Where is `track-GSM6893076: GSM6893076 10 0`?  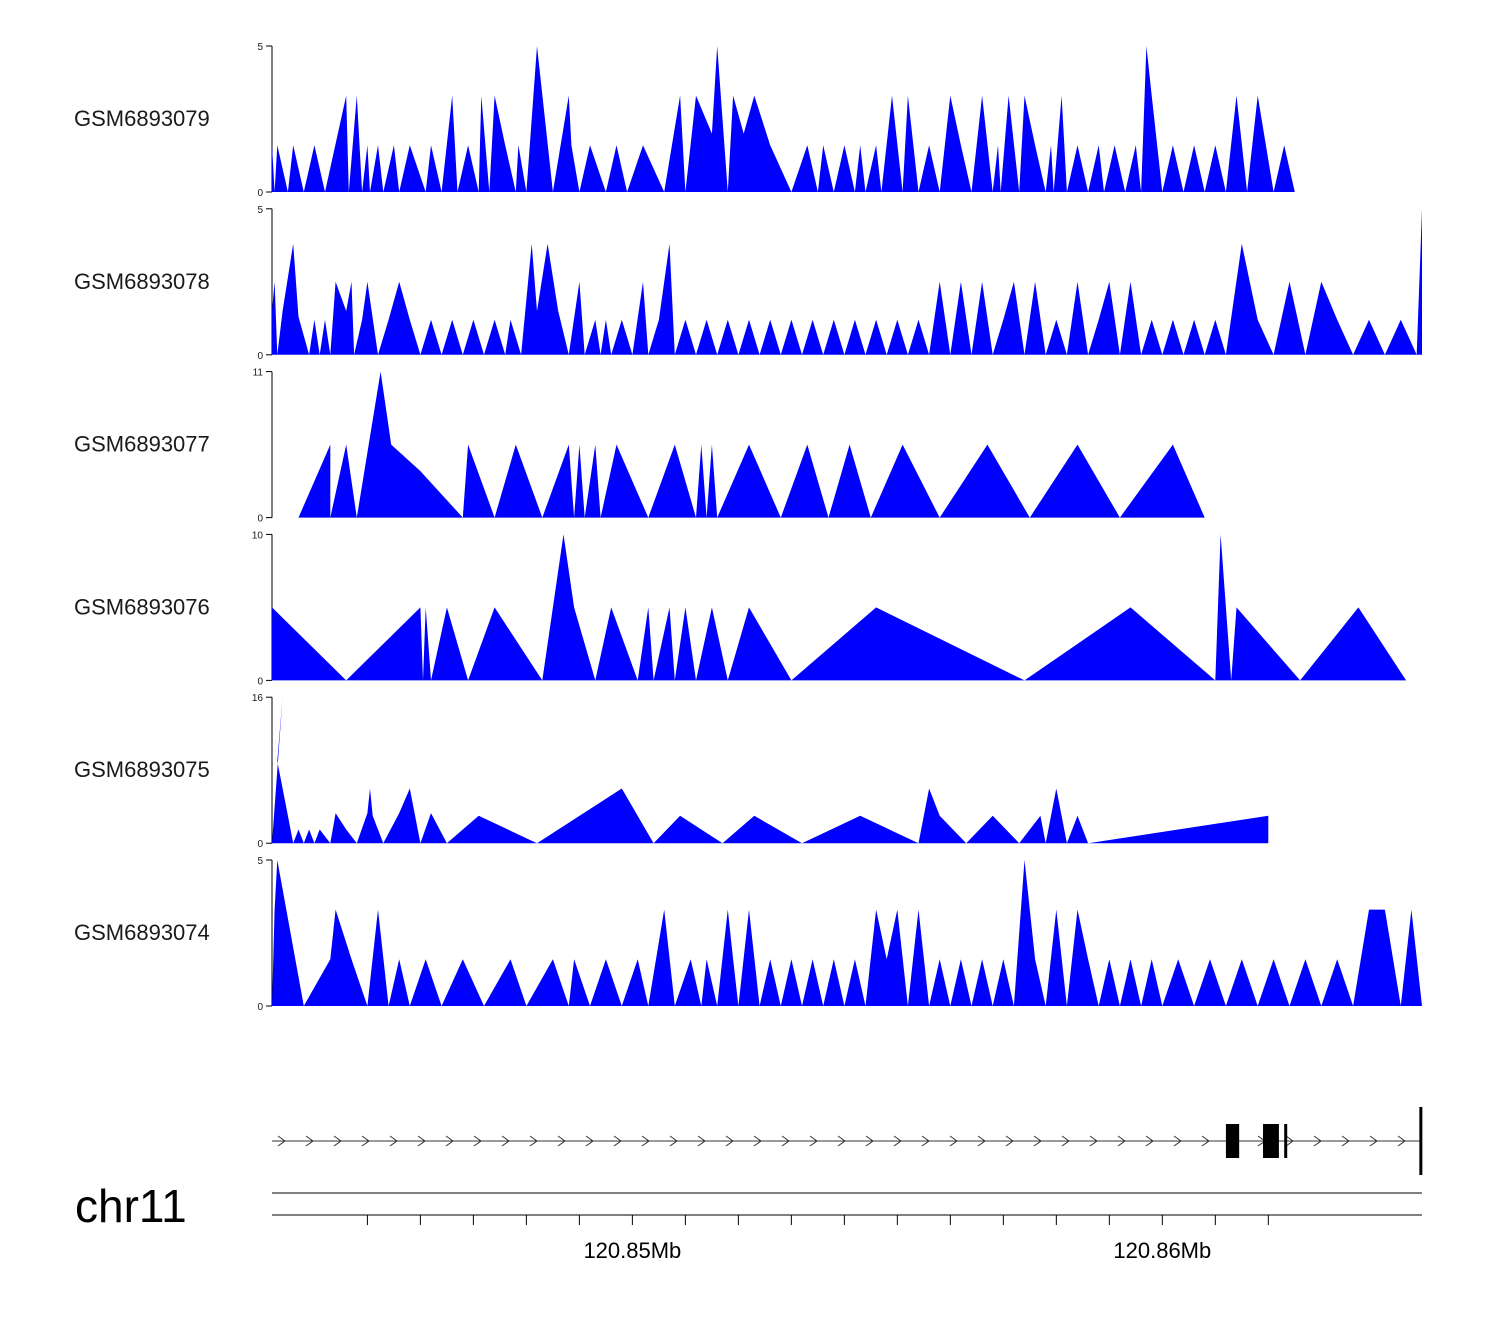
track-GSM6893076: GSM6893076 10 0 is located at coordinates (740, 608).